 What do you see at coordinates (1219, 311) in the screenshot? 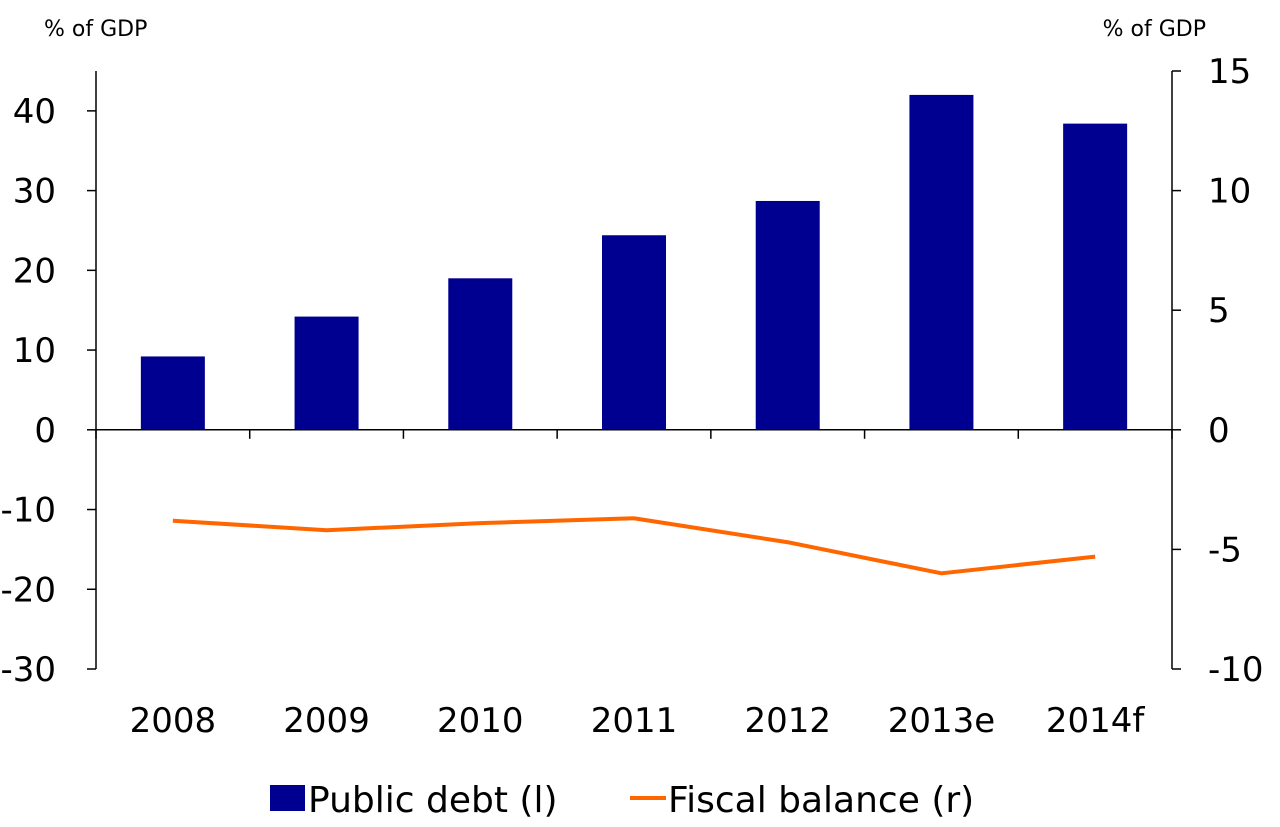
I see `right-axis-tick-label: 5` at bounding box center [1219, 311].